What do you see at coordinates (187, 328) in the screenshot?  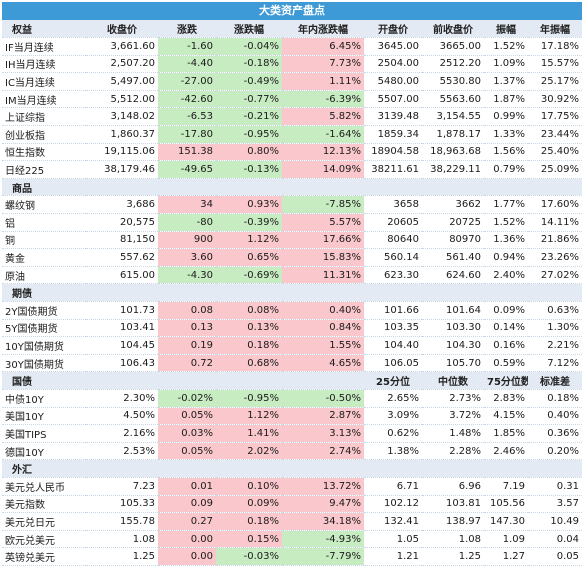 I see `value-cell: 0.13` at bounding box center [187, 328].